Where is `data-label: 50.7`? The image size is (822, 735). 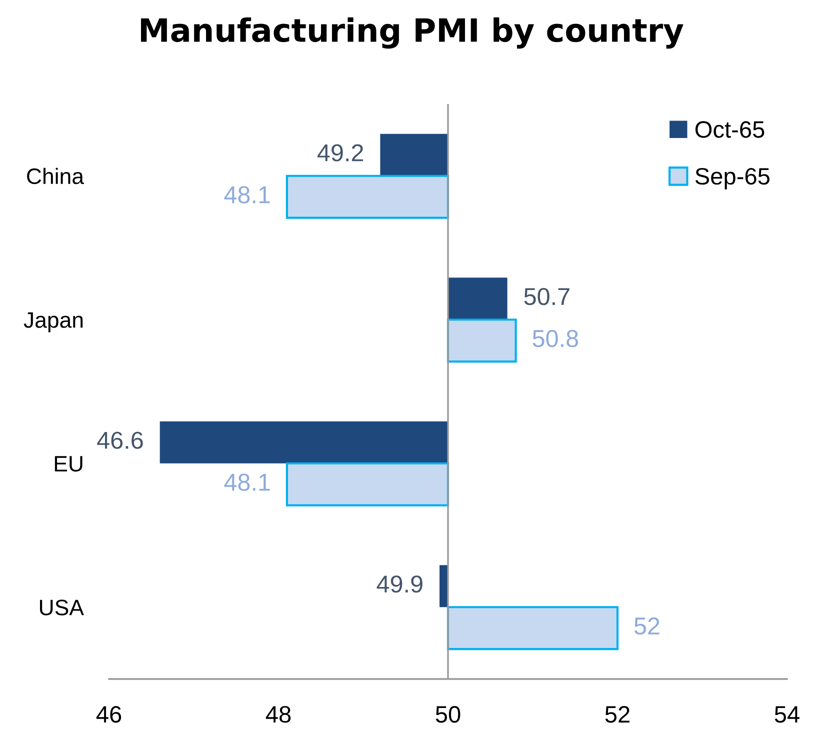 data-label: 50.7 is located at coordinates (547, 297).